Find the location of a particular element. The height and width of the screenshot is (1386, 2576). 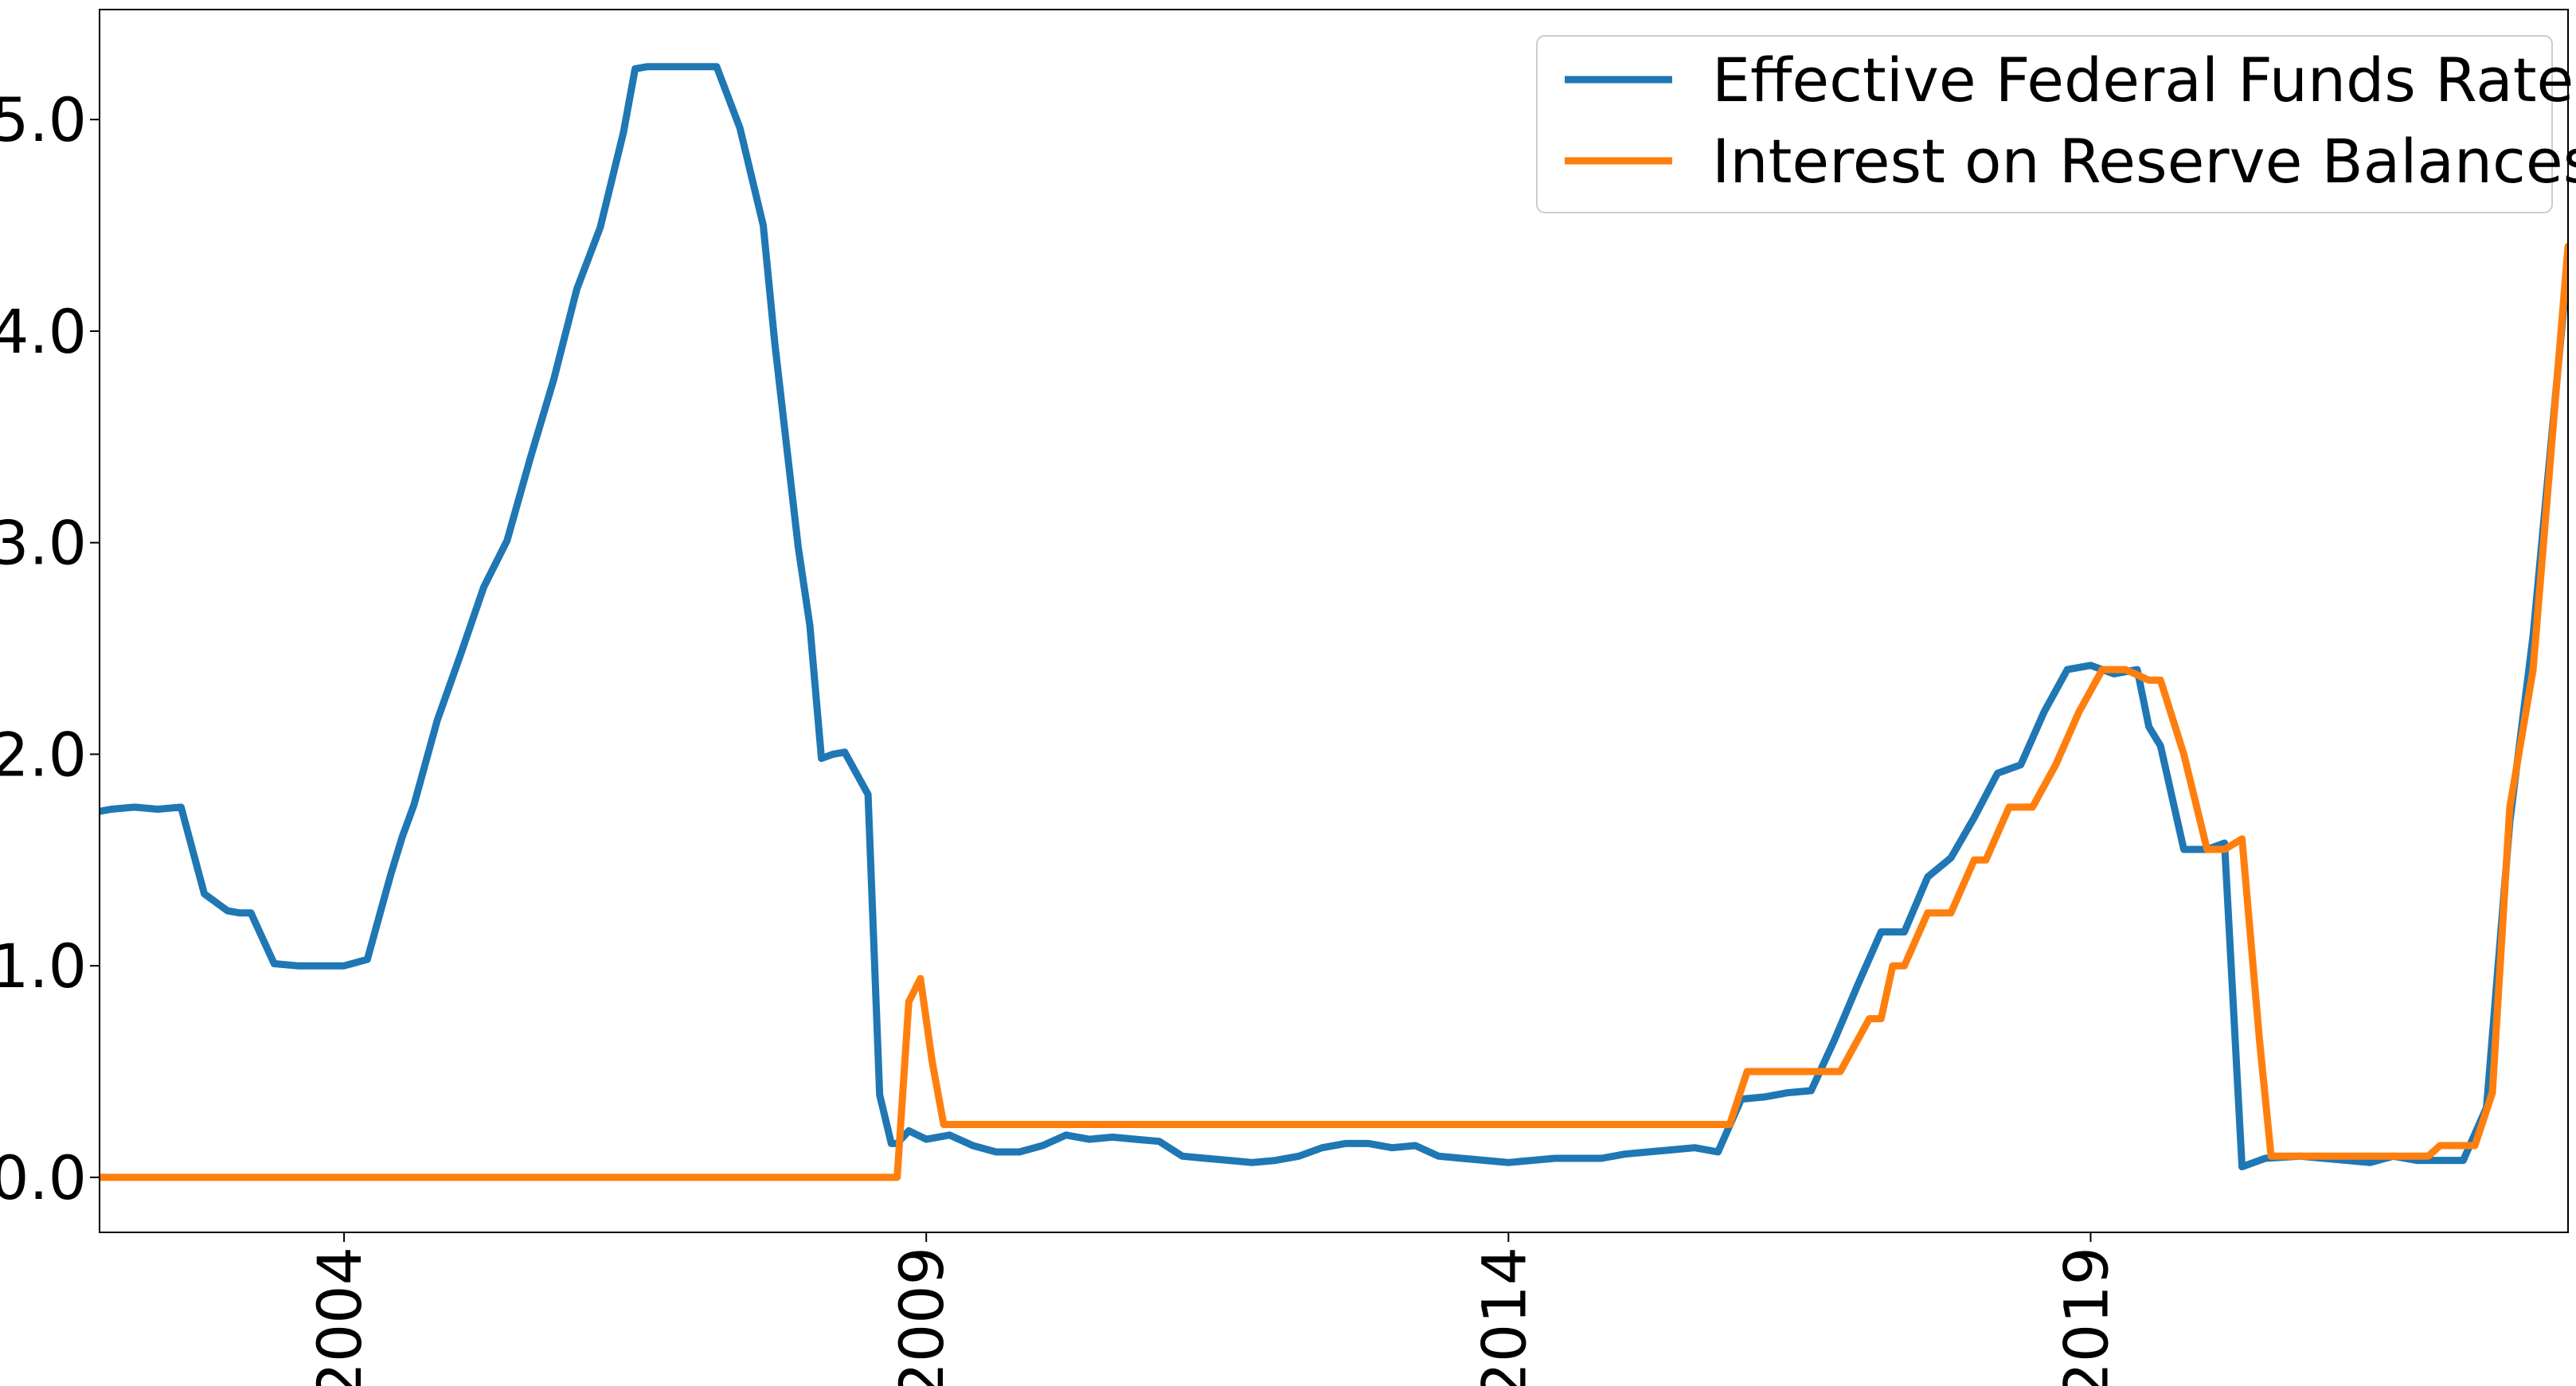

x-tick-label-3: 2019 is located at coordinates (2085, 1317).